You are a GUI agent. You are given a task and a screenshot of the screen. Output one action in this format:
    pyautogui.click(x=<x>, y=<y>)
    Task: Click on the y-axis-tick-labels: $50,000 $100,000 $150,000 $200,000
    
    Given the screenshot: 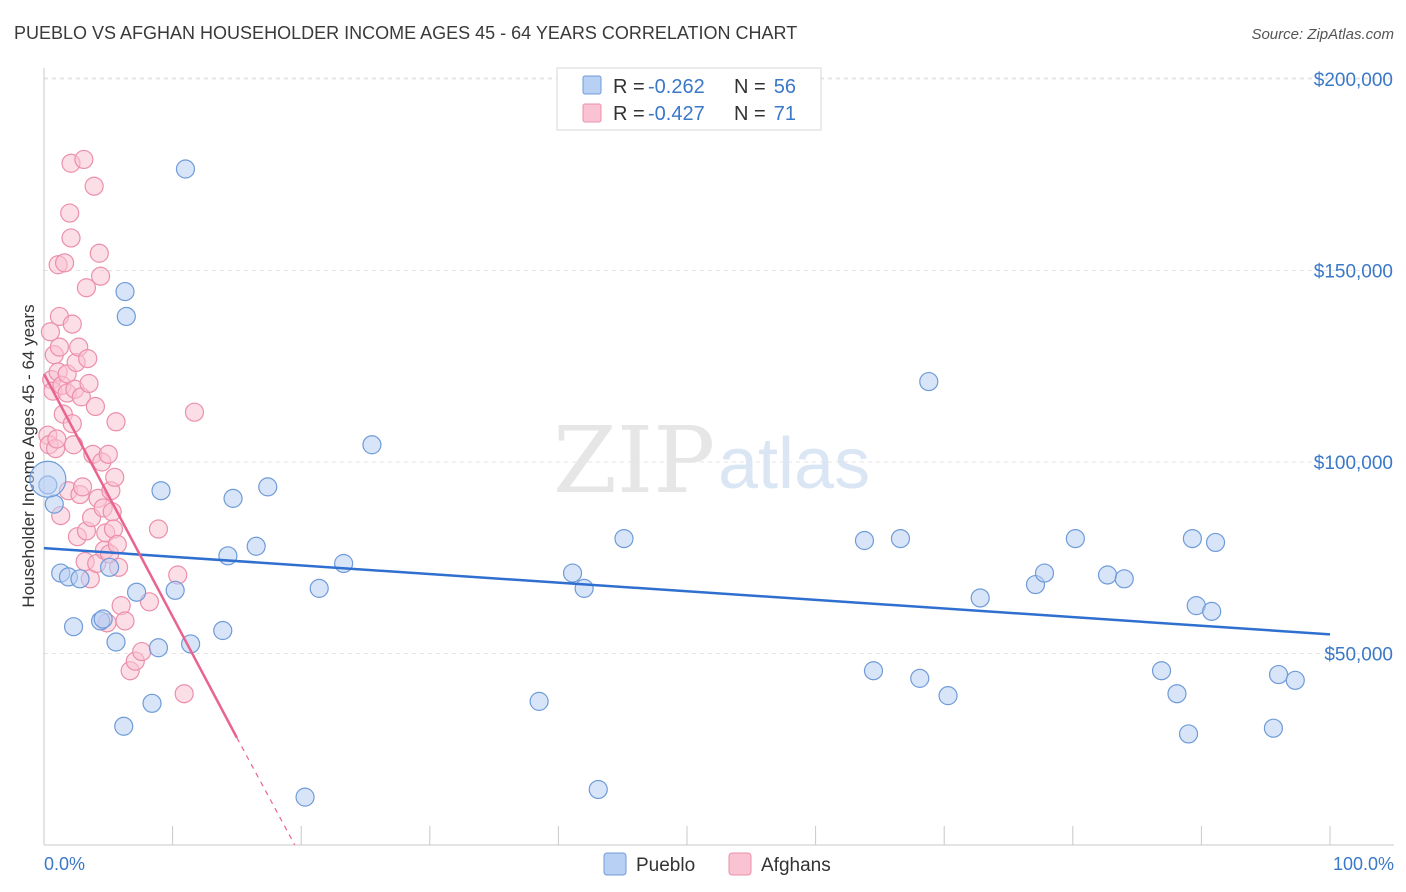 What is the action you would take?
    pyautogui.click(x=1353, y=368)
    